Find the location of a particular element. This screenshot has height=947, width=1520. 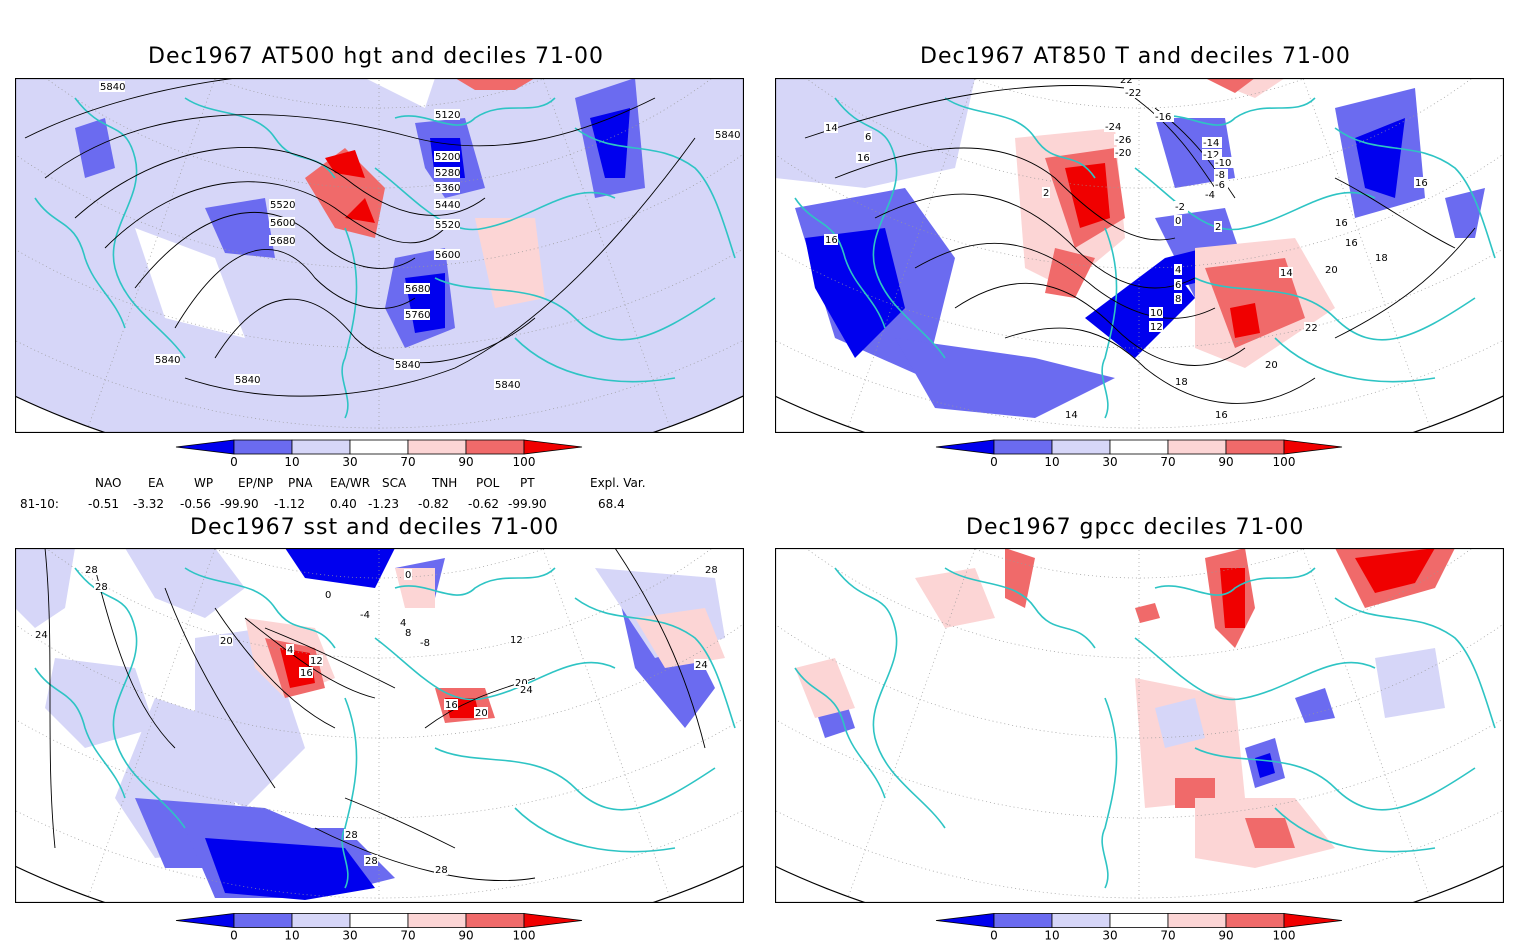

colorbar-t850: 0 10 30 70 90 100 is located at coordinates (1139, 454).